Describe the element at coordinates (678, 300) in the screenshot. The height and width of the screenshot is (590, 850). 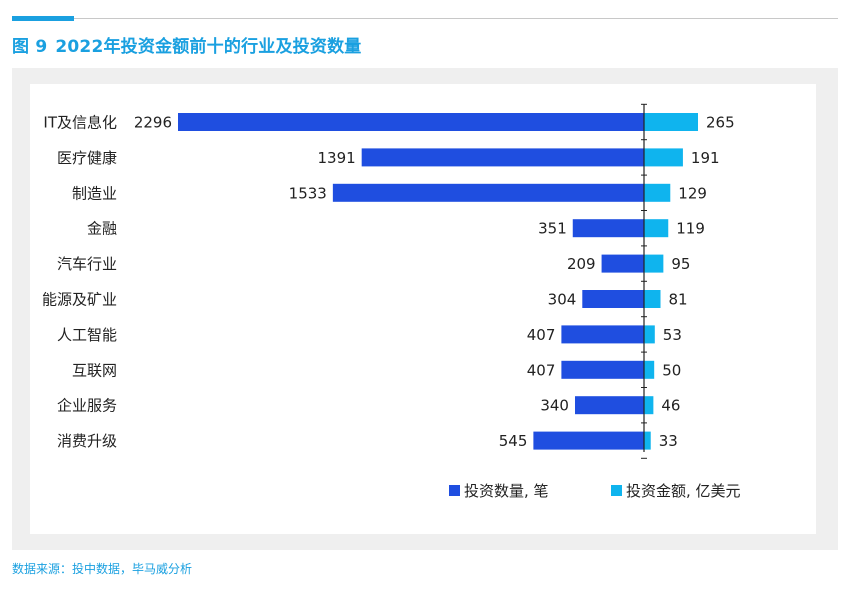
I see `amount-value-label: 81` at that location.